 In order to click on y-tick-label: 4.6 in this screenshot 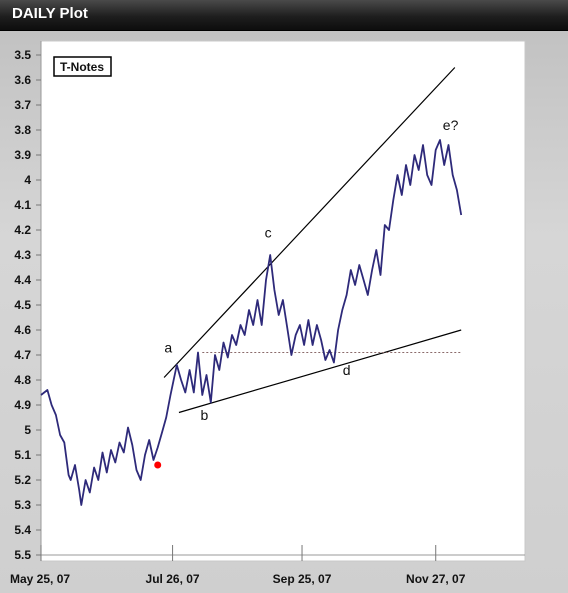, I will do `click(22, 330)`.